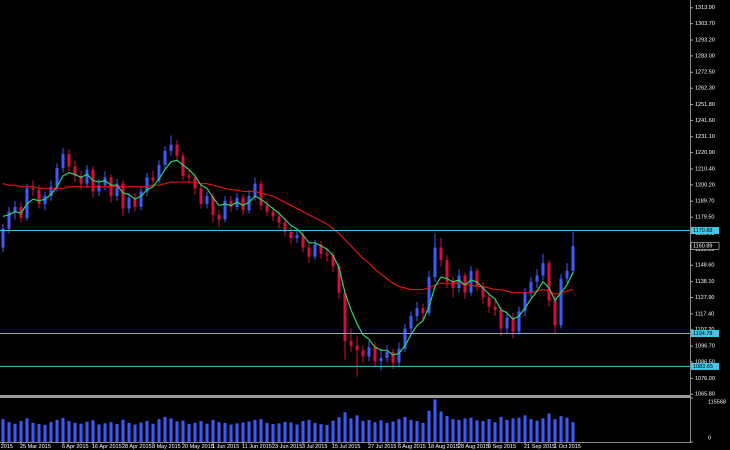 The image size is (730, 450). What do you see at coordinates (705, 347) in the screenshot?
I see `y-tick-label: 1096.70` at bounding box center [705, 347].